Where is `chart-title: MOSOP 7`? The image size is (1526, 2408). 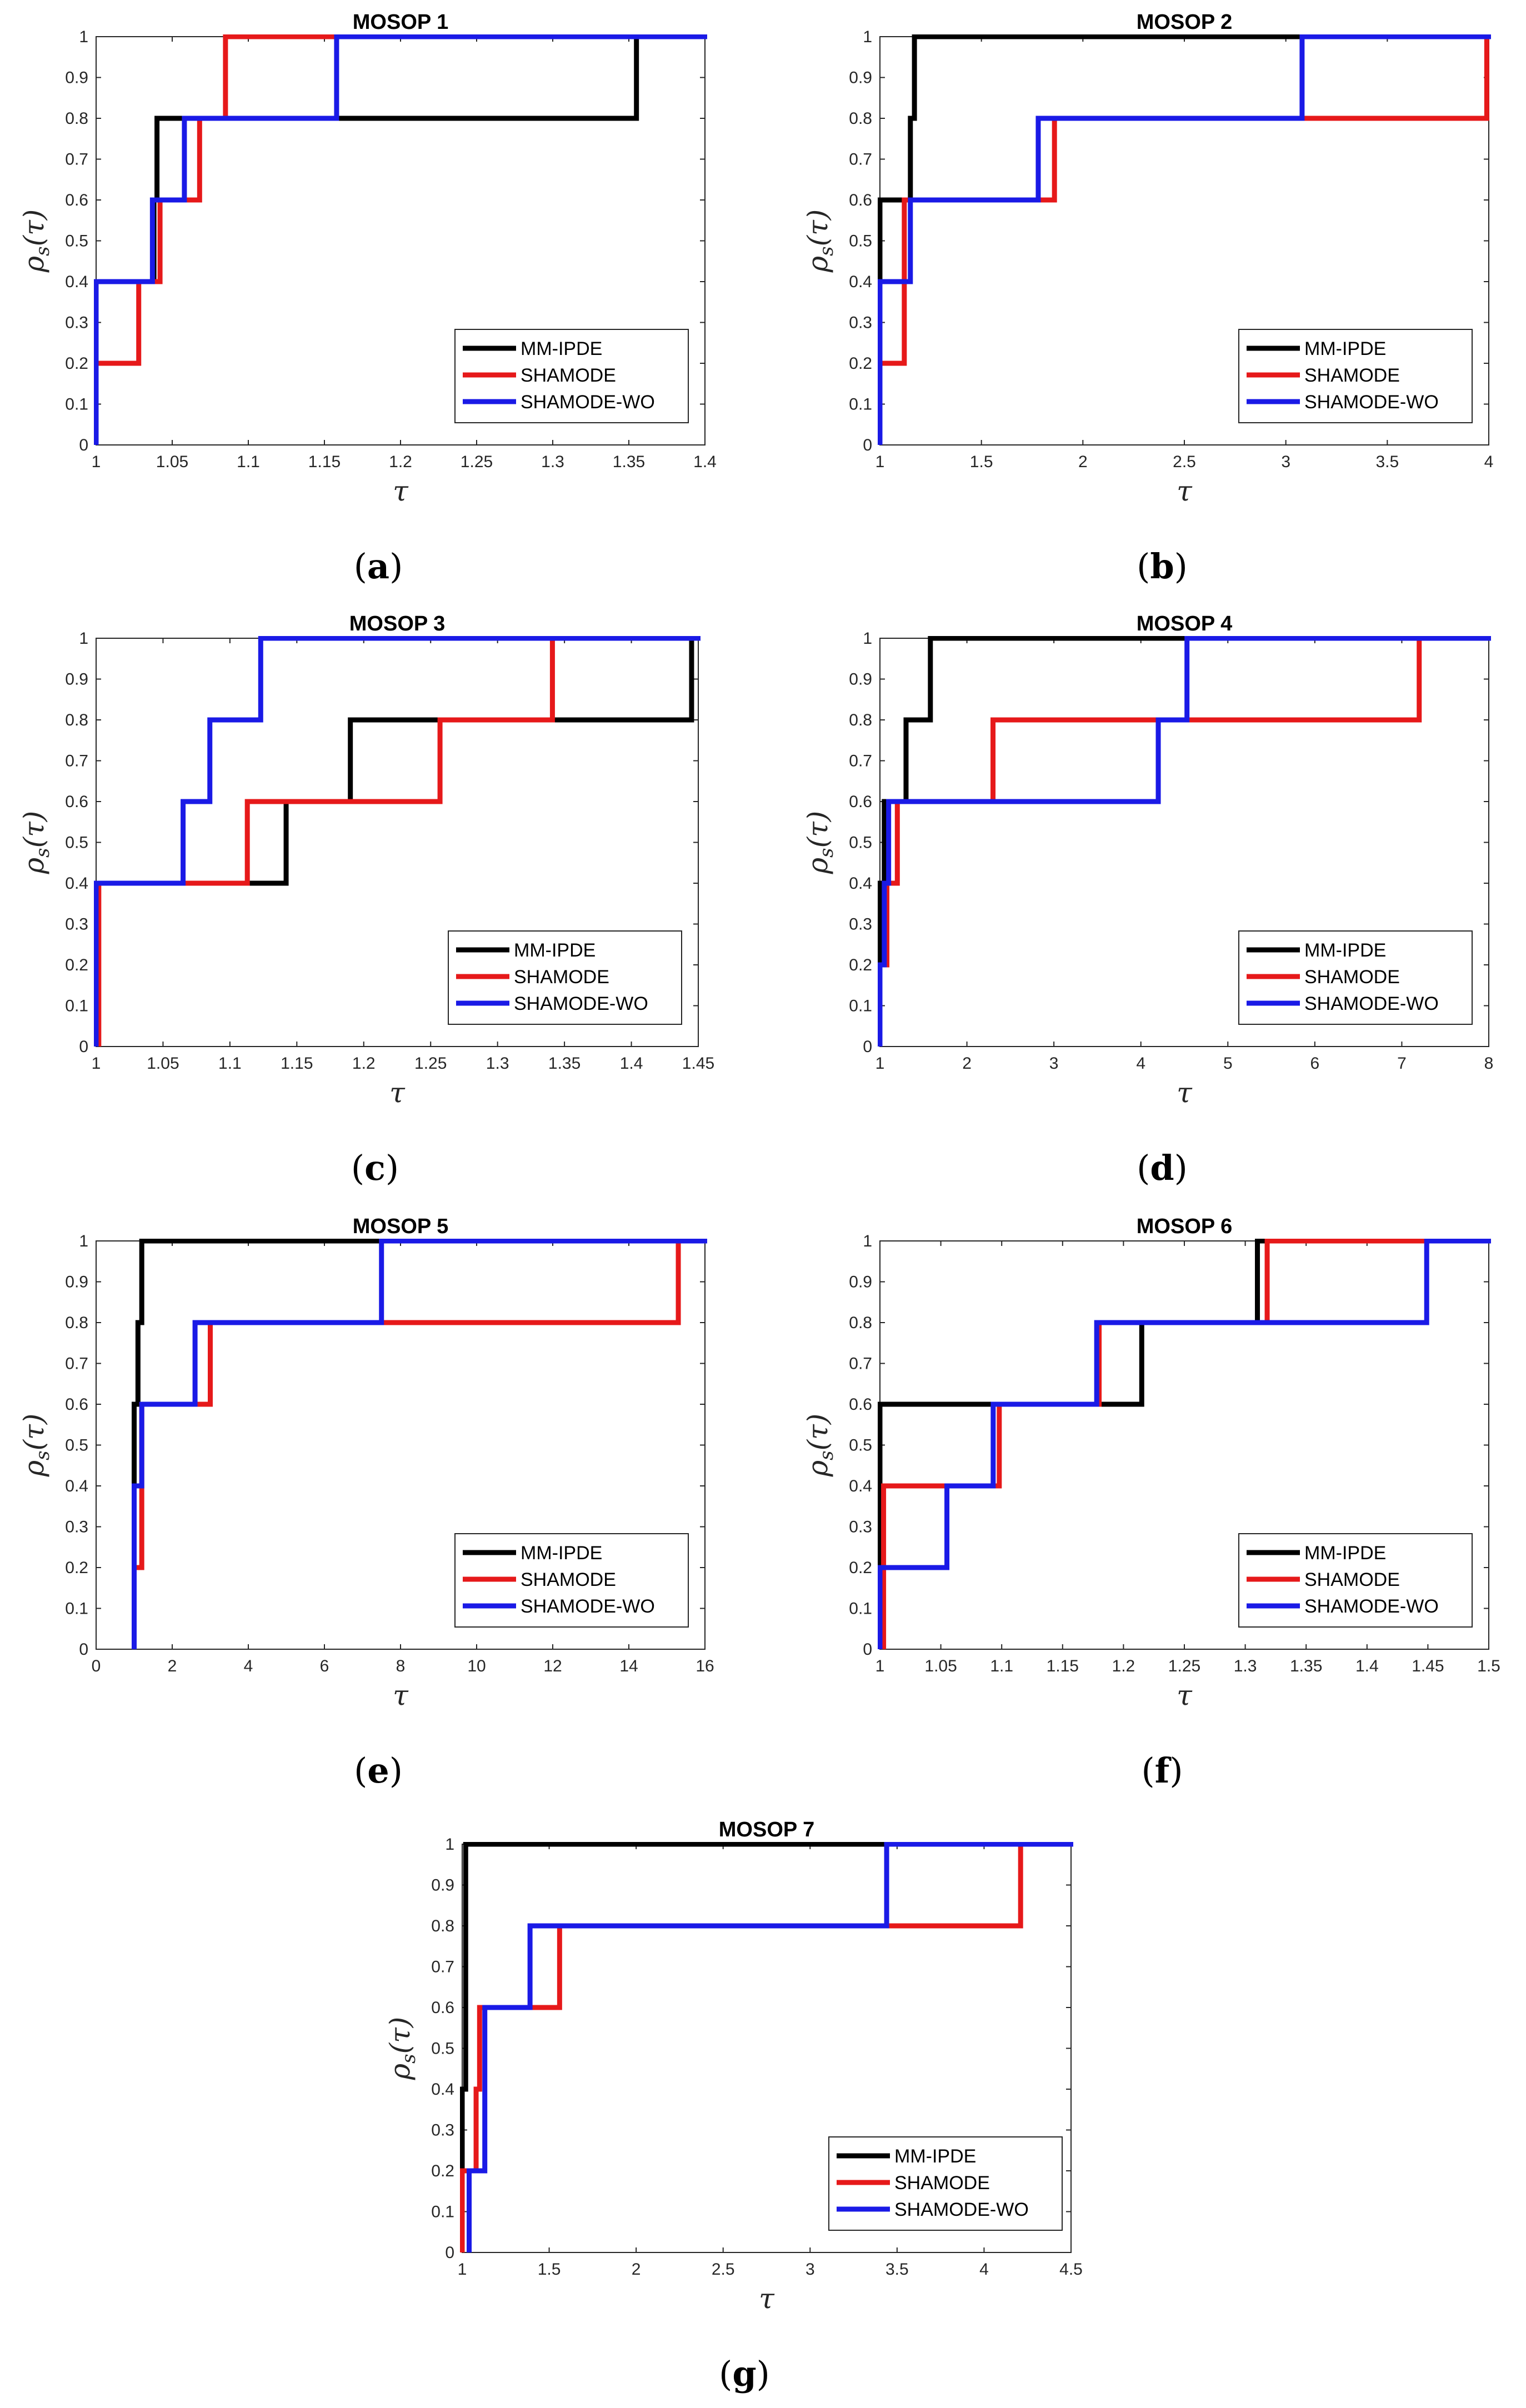 chart-title: MOSOP 7 is located at coordinates (766, 1829).